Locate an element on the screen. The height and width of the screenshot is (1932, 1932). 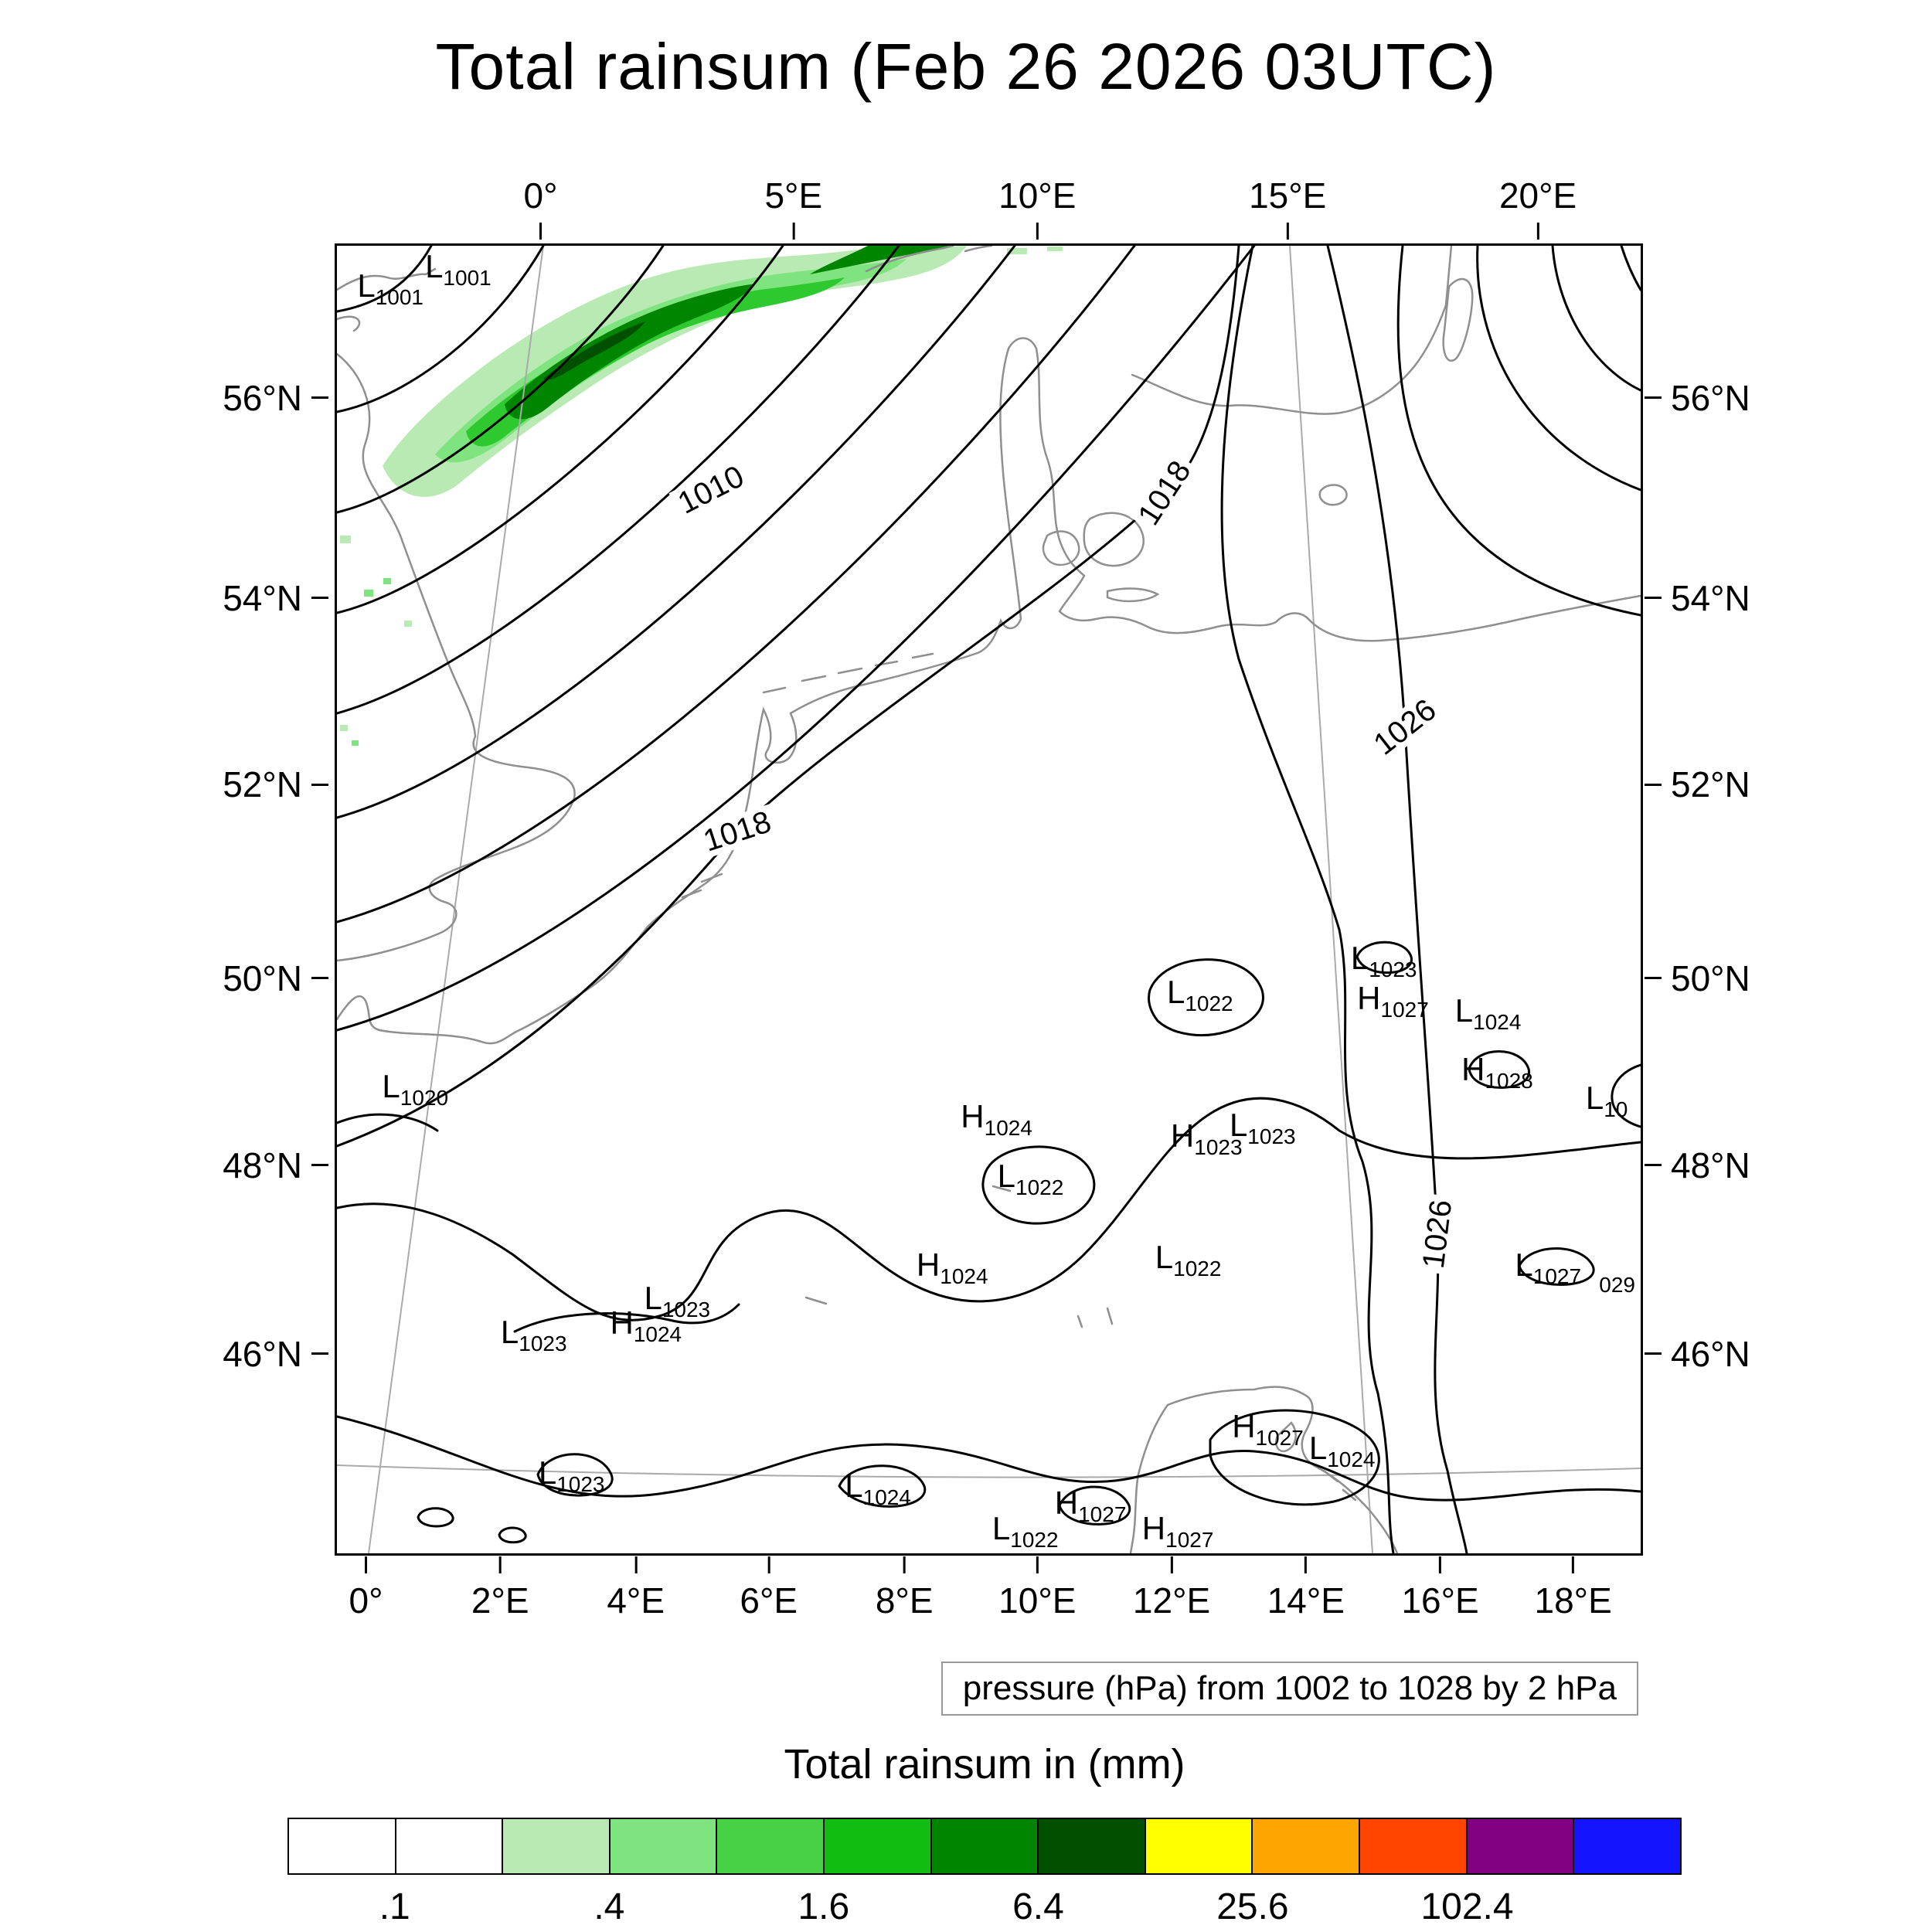
axis-tick-bottom: 12°E is located at coordinates (1171, 1588).